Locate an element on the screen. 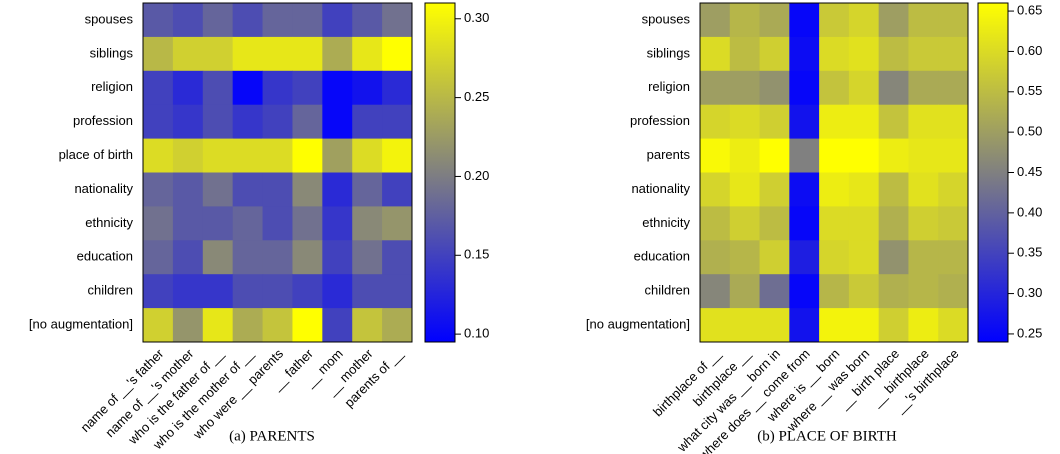 This screenshot has width=1060, height=454. y-tick-label: ethnicity is located at coordinates (666, 222).